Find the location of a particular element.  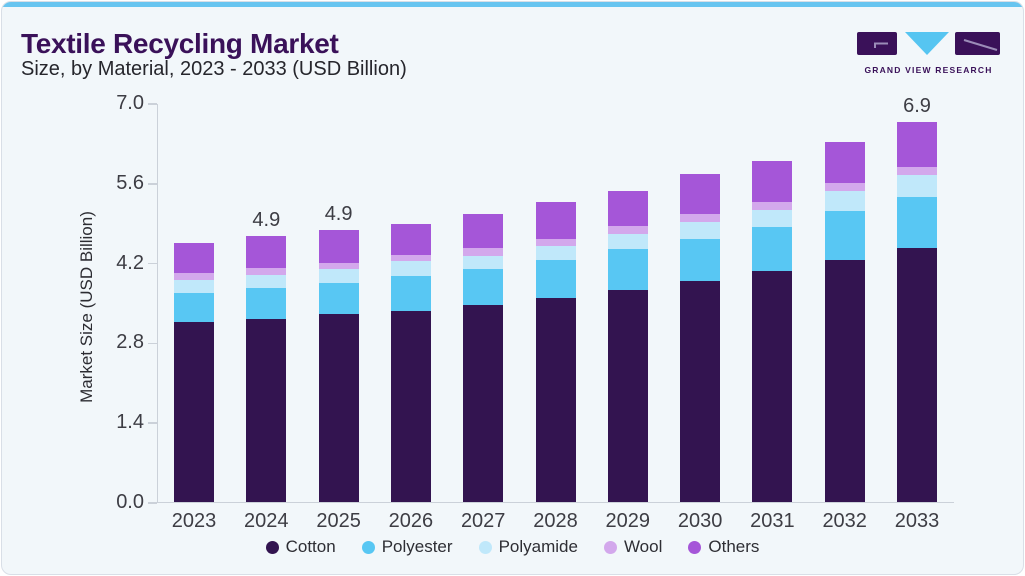

x-tick-label: 2033 is located at coordinates (917, 521).